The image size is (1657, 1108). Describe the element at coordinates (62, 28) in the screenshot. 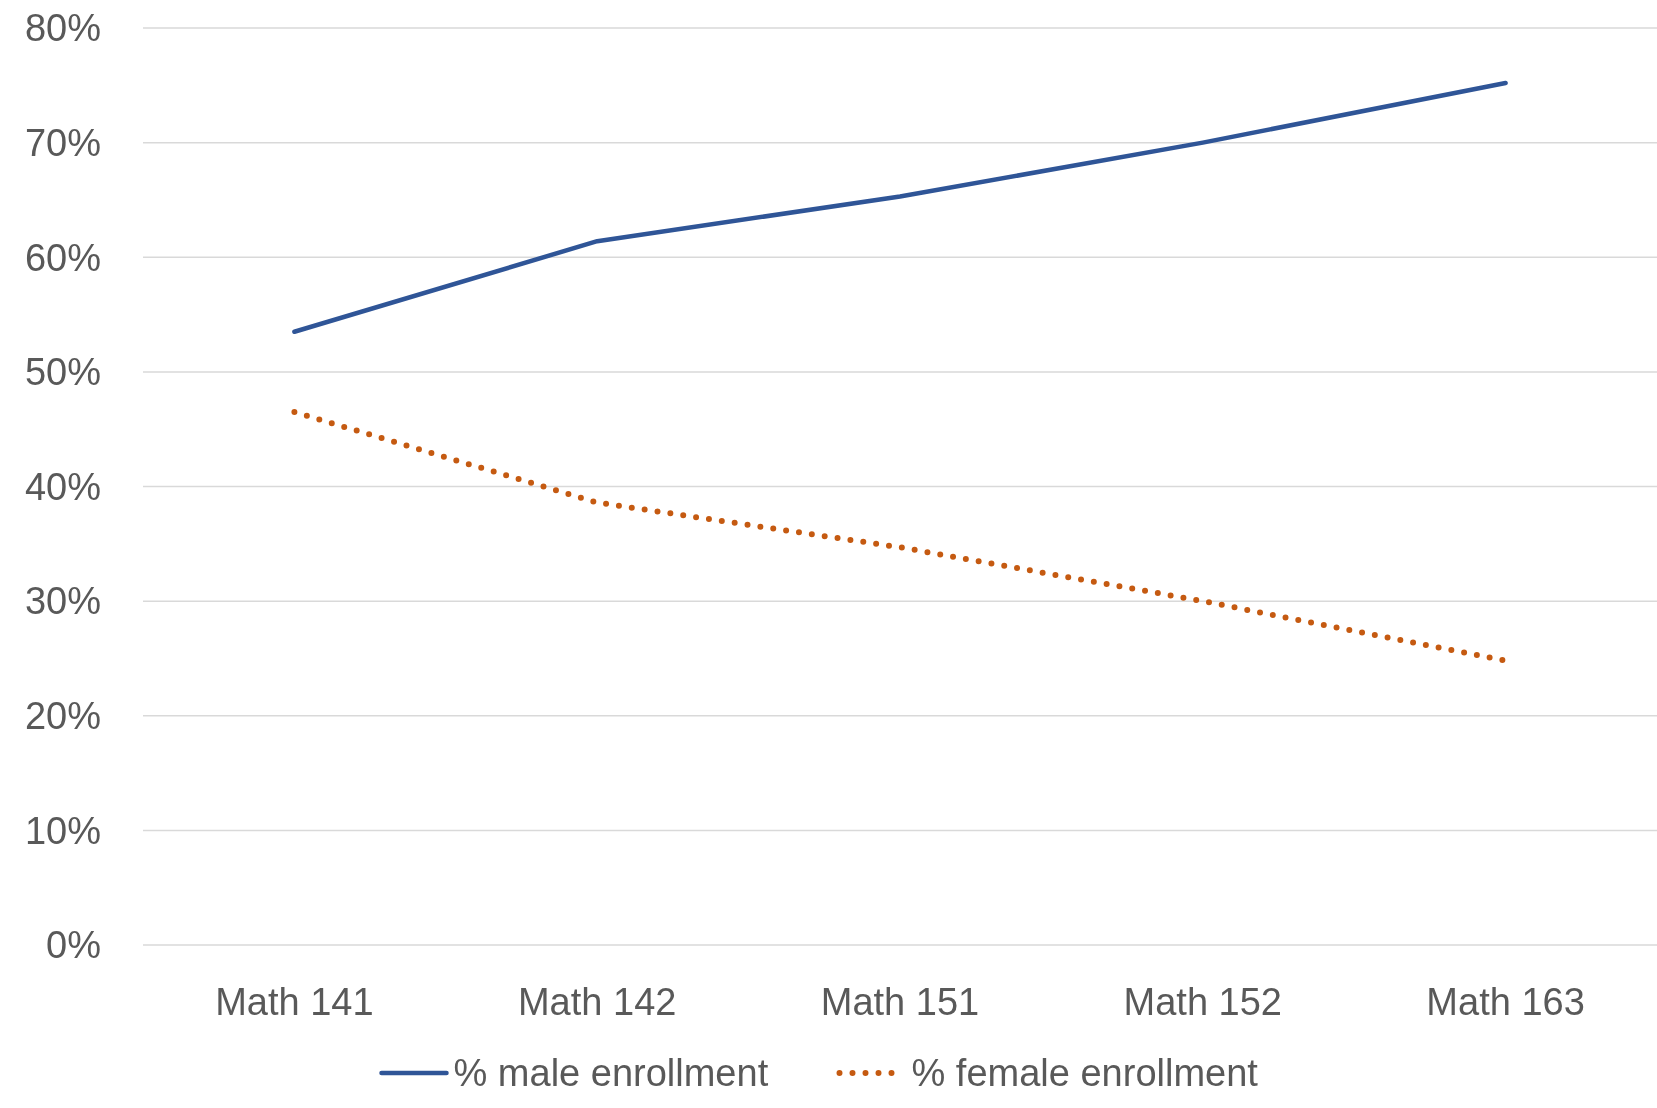

I see `y-tick-label: 80%` at that location.